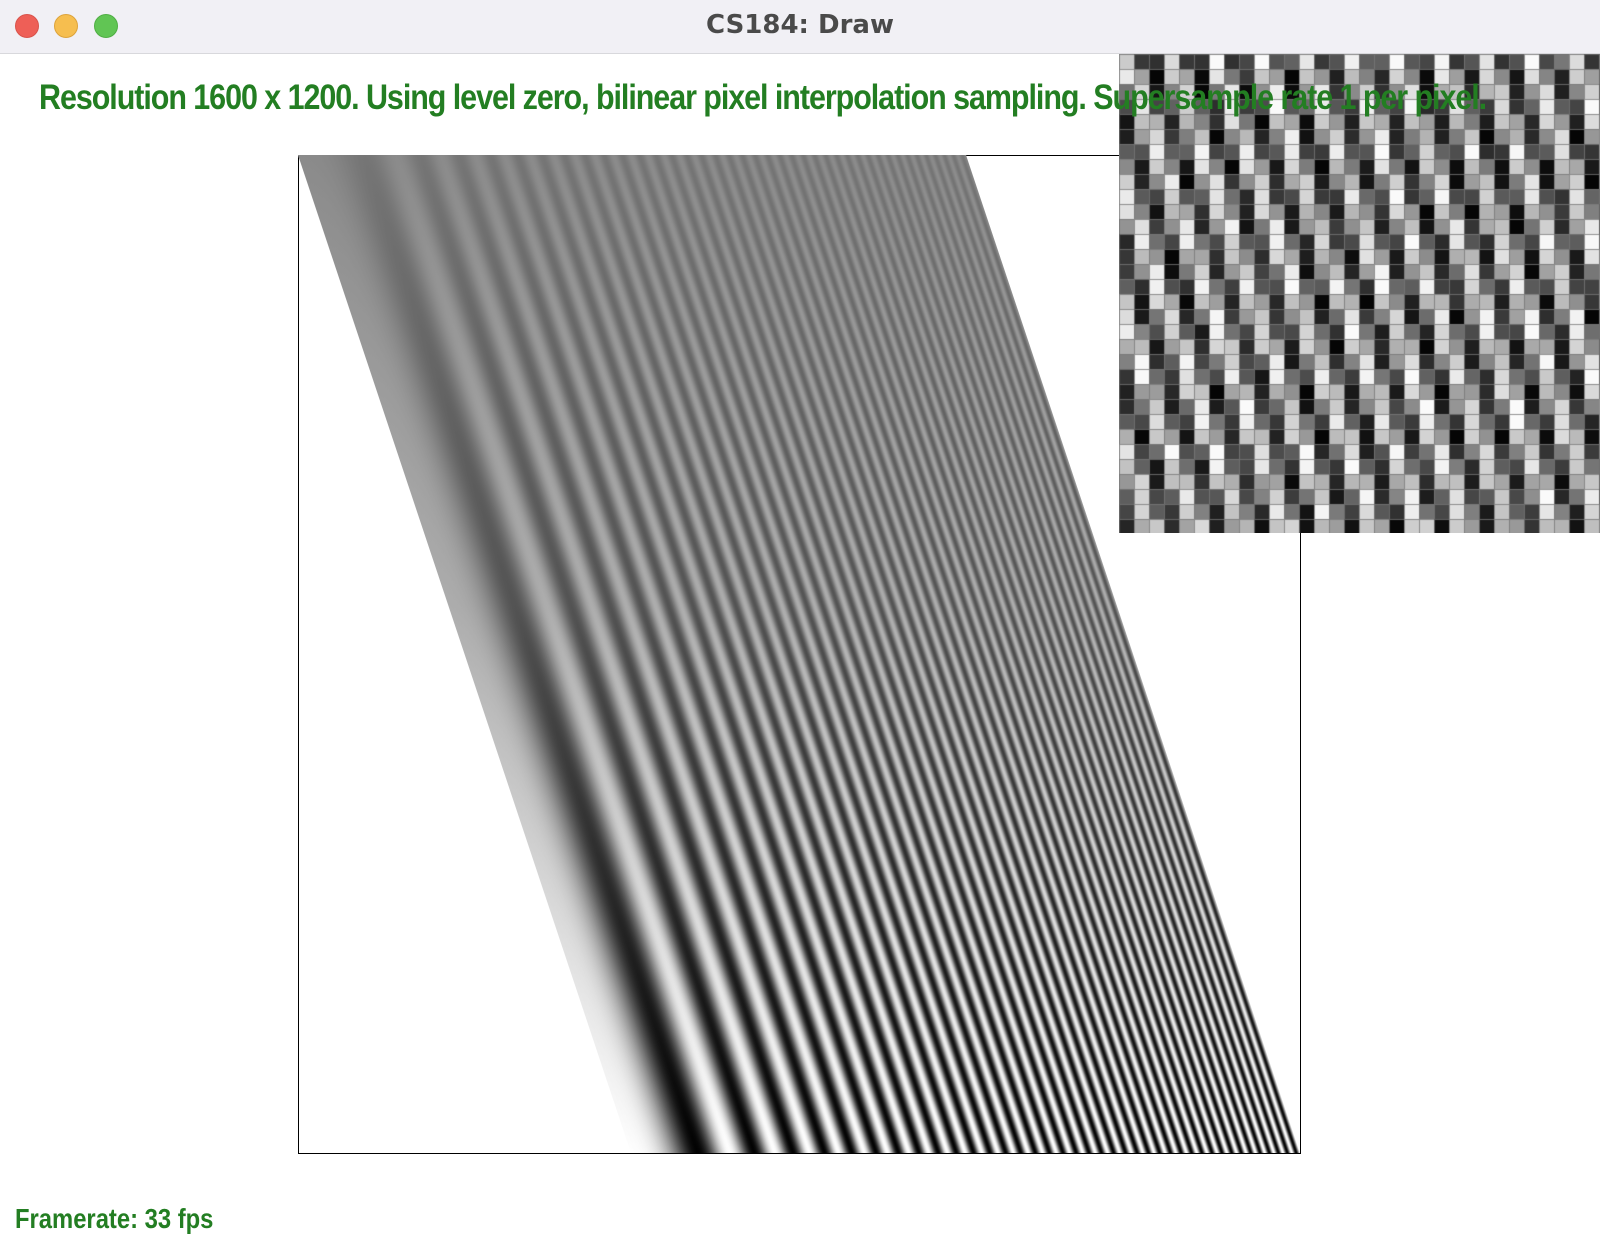 This screenshot has width=1600, height=1253. What do you see at coordinates (27, 26) in the screenshot?
I see `close-window-button` at bounding box center [27, 26].